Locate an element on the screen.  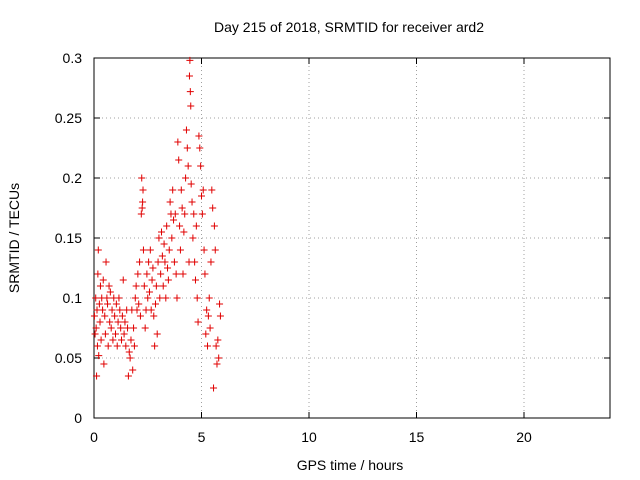
x-tick-label: 20 is located at coordinates (524, 437).